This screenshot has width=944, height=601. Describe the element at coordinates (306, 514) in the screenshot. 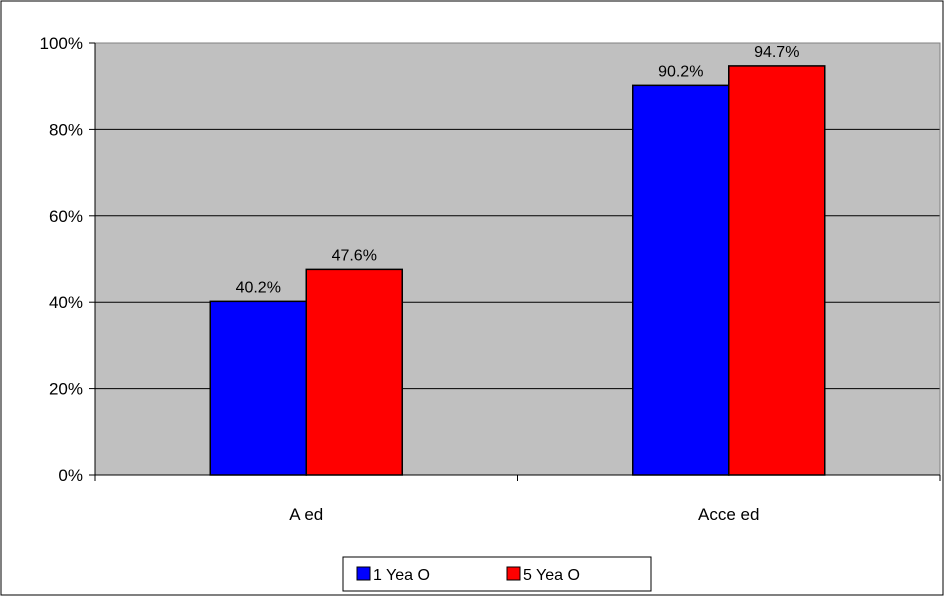

I see `x-category-label: A ed` at that location.